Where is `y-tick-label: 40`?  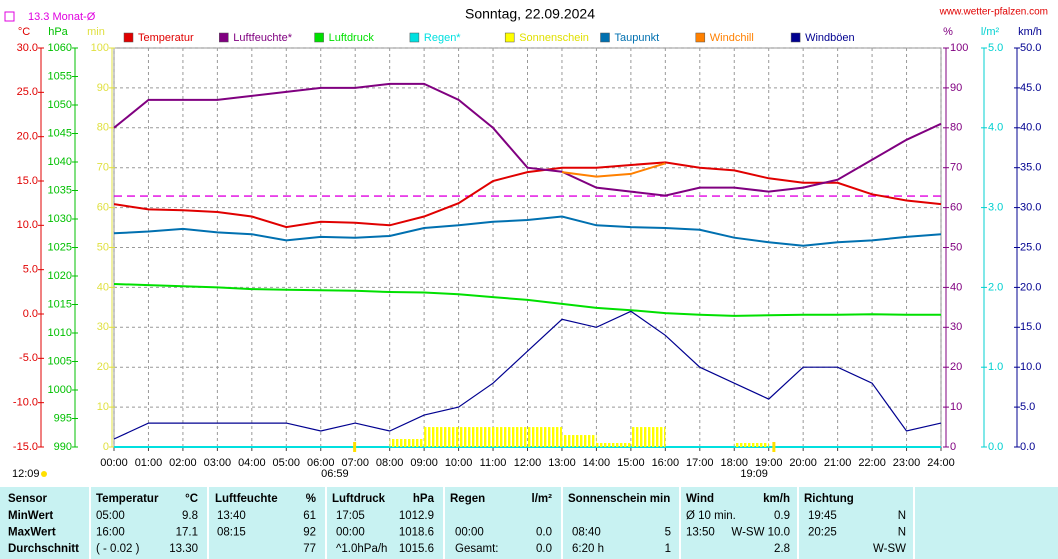 y-tick-label: 40 is located at coordinates (956, 287).